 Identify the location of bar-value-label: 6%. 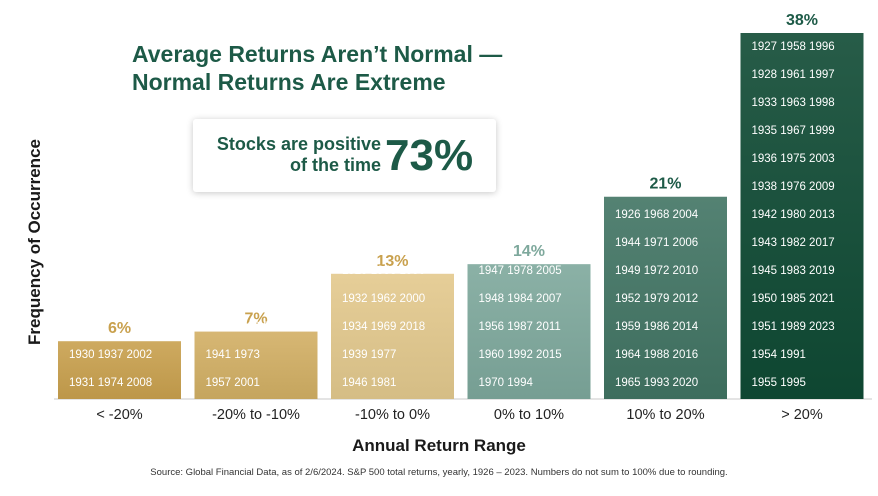
(119, 328).